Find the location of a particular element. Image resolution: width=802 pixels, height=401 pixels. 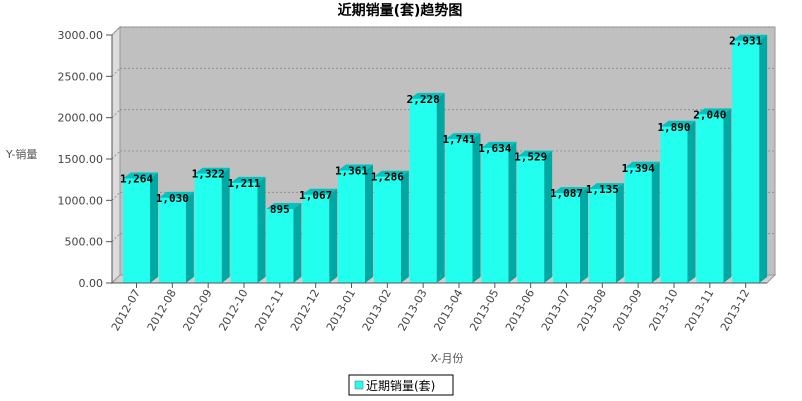

x-tick-label: 2013-02 is located at coordinates (377, 310).